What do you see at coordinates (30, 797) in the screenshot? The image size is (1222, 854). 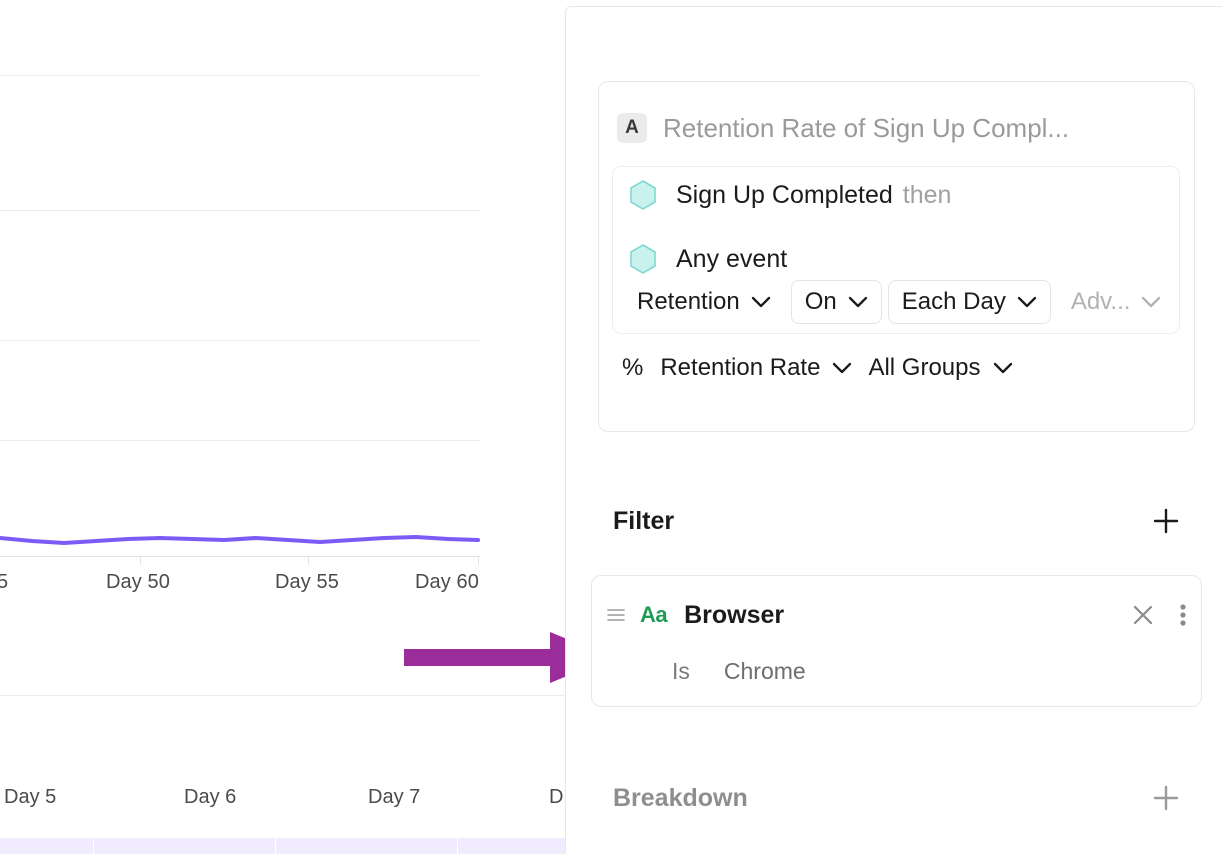 I see `x-axis-label: Day 5` at bounding box center [30, 797].